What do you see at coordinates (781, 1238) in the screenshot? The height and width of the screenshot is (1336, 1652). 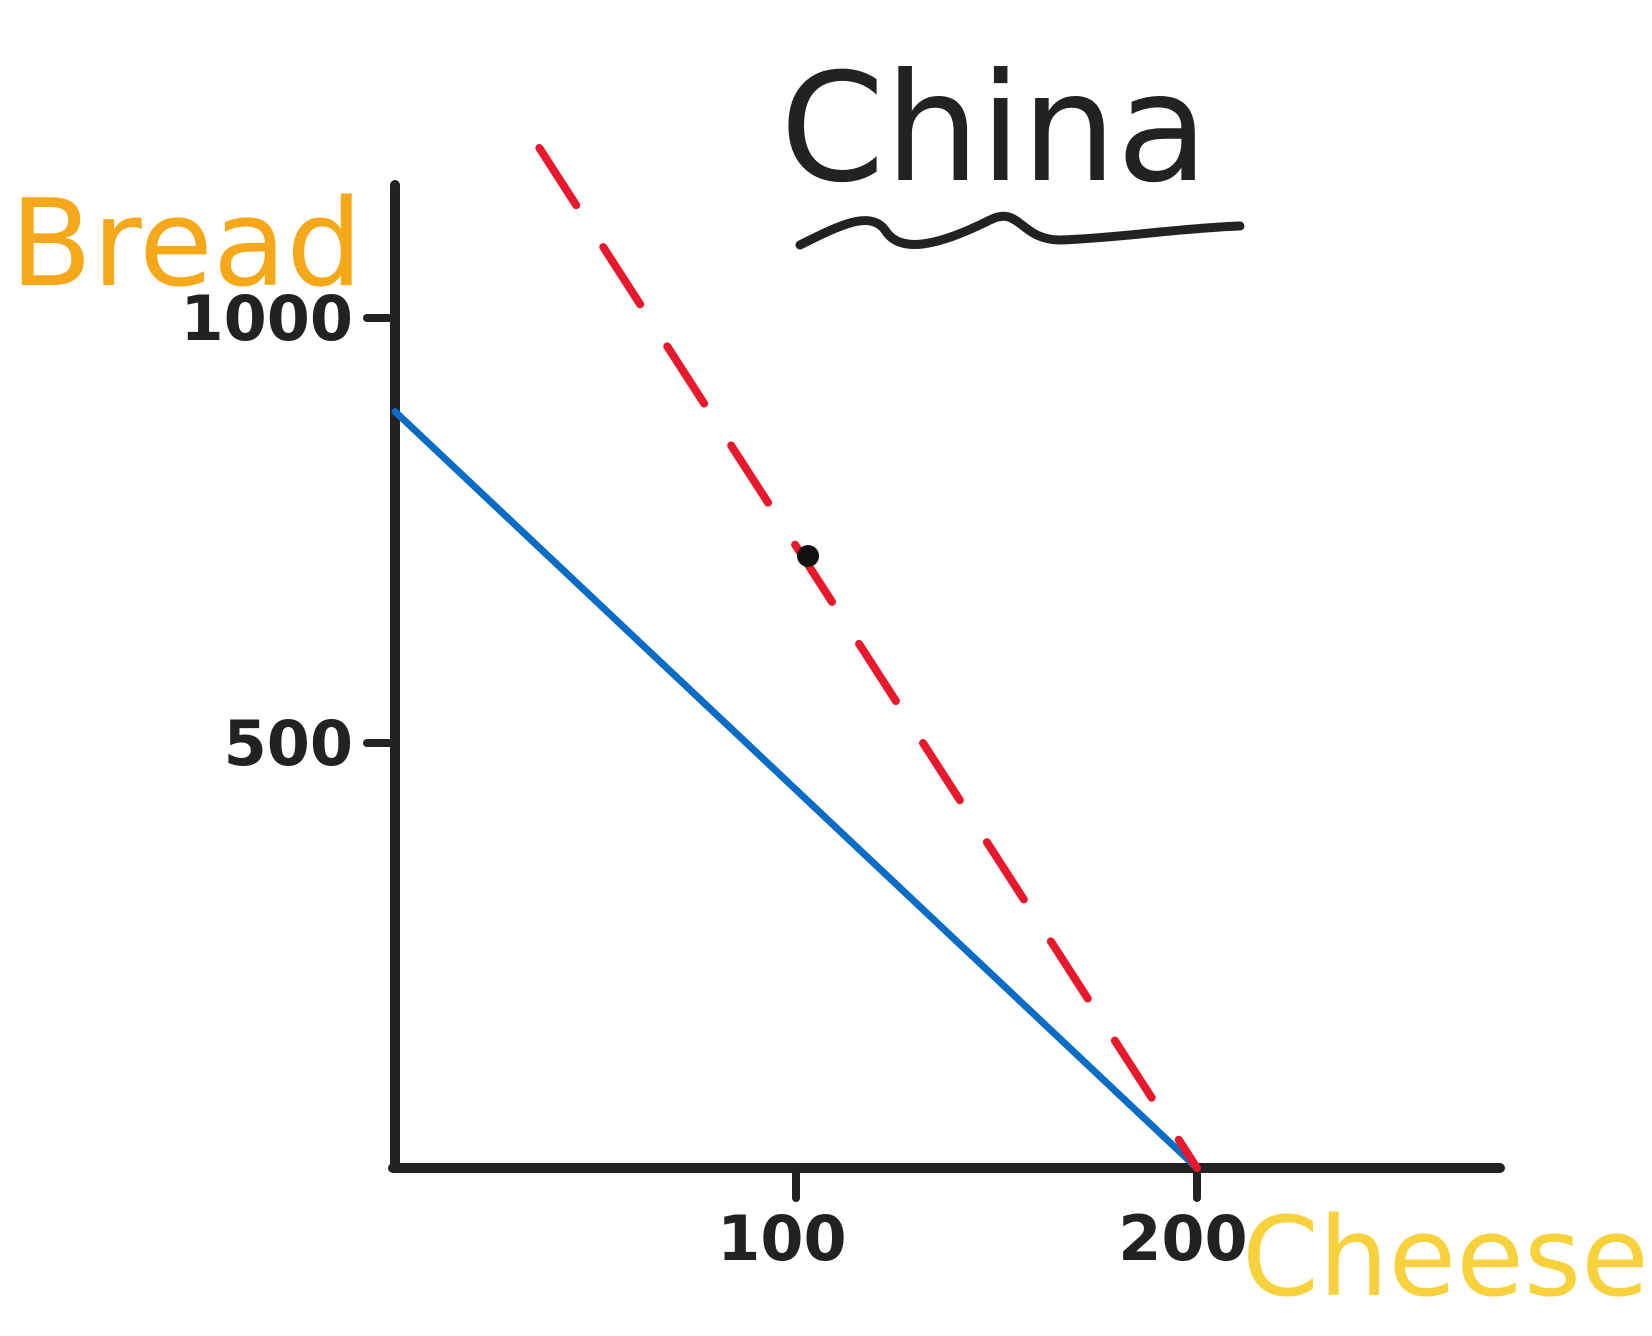 I see `x-tick-label-100: 100` at bounding box center [781, 1238].